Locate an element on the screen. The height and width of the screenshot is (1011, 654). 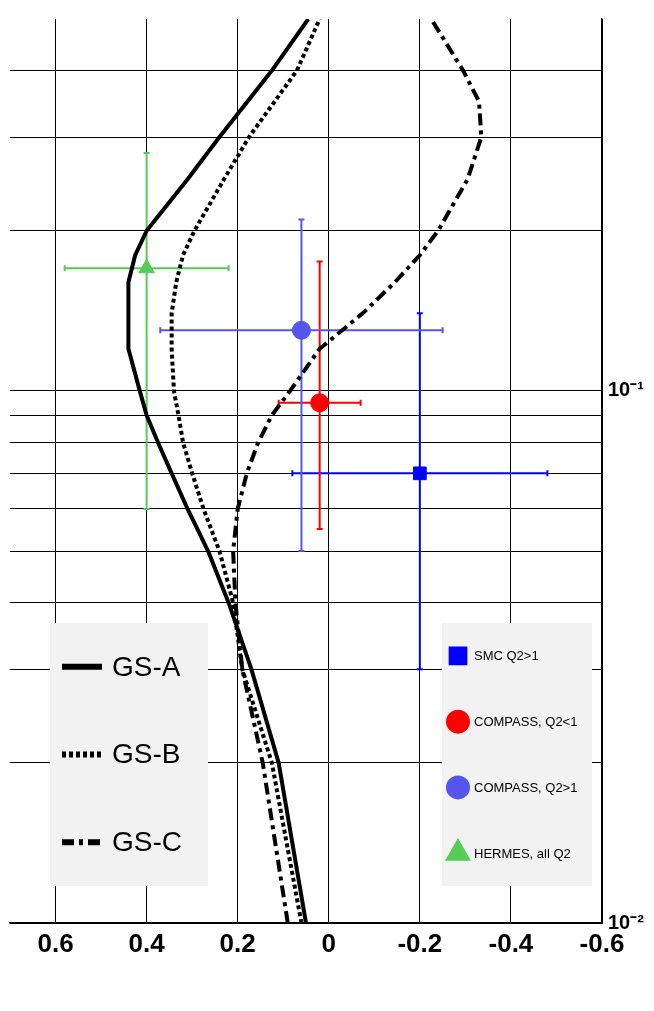
x-tick-label: 0.4 is located at coordinates (147, 942).